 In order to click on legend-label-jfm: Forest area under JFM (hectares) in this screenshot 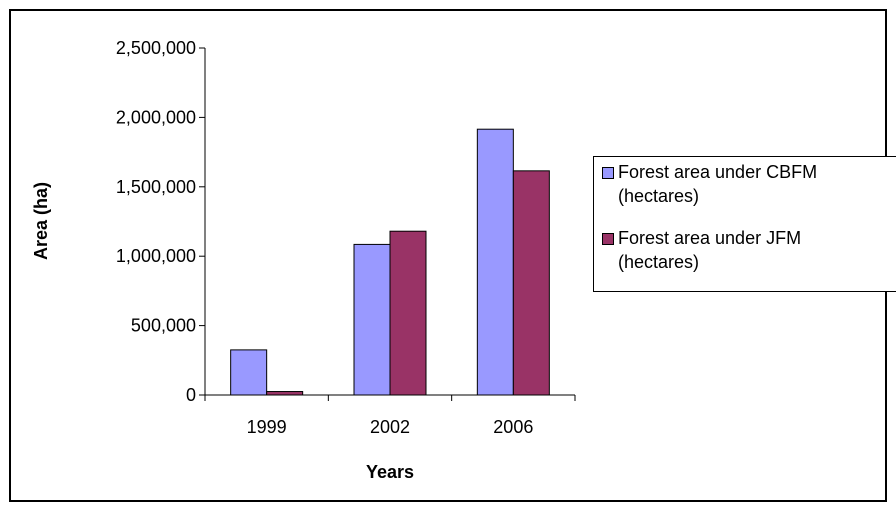, I will do `click(710, 250)`.